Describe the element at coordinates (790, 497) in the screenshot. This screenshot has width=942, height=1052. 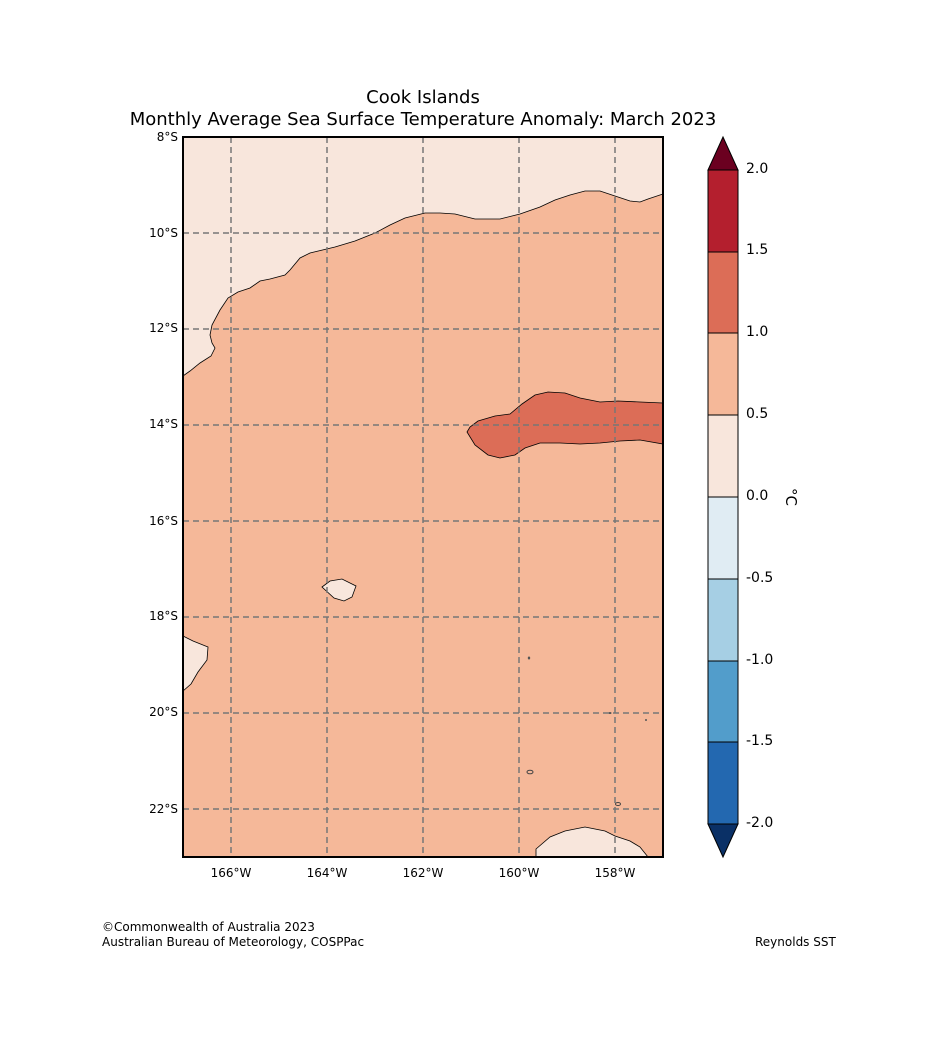
I see `colorbar-unit-label: °C` at that location.